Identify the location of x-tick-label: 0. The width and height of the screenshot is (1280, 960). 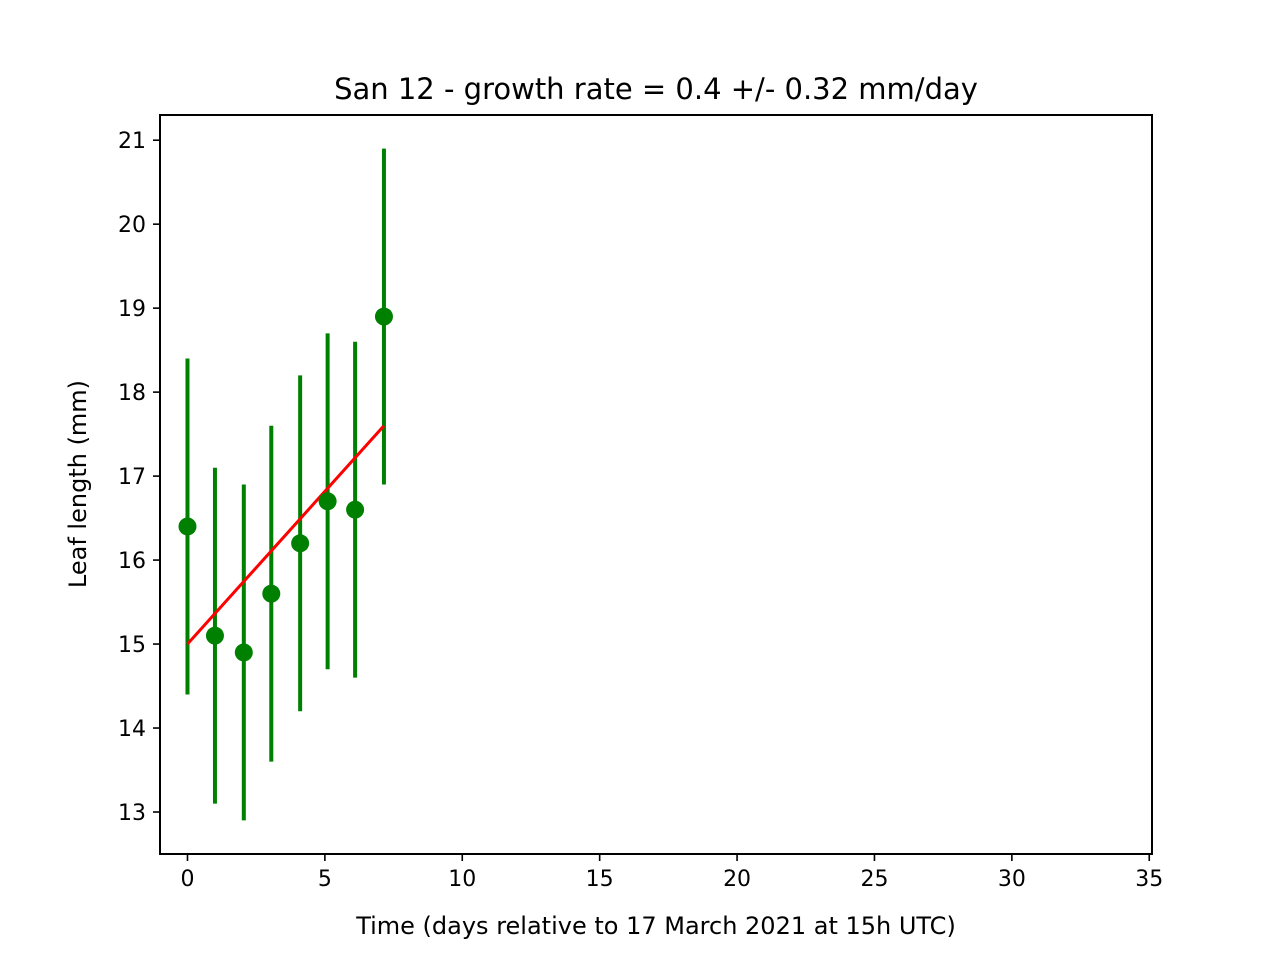
(187, 879).